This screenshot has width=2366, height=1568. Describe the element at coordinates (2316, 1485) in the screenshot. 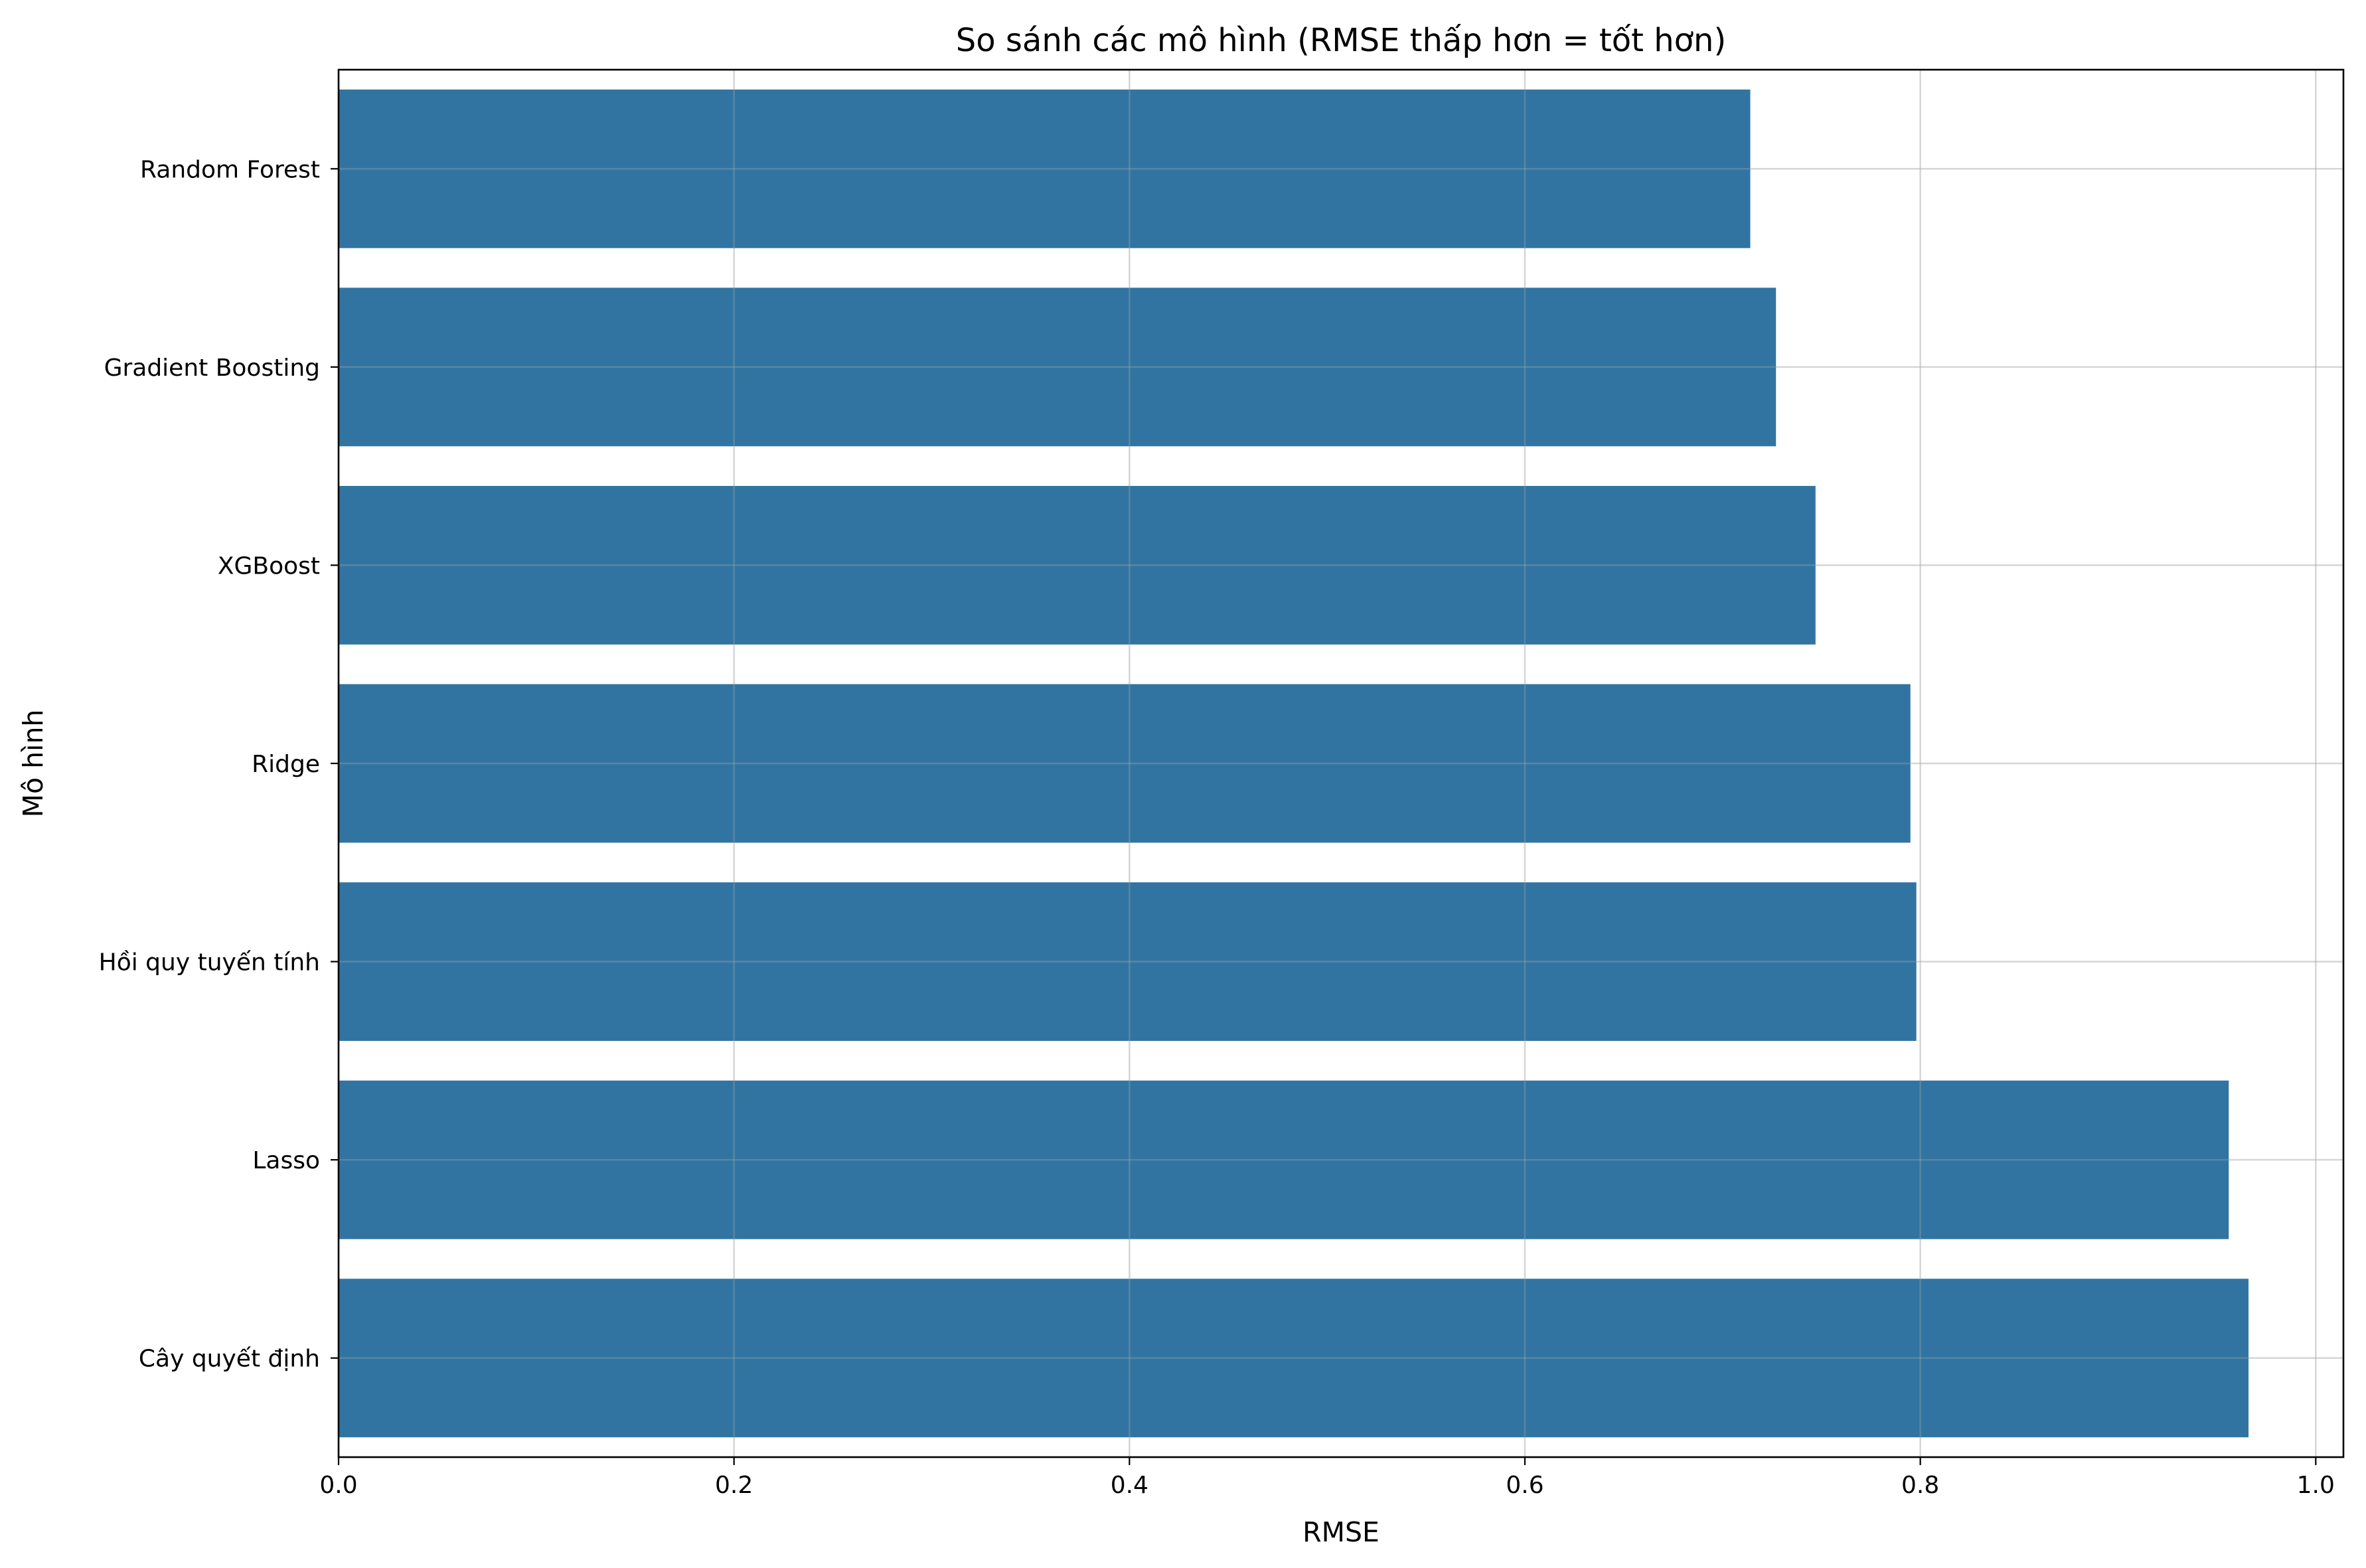

I see `x-tick-label: 1.0` at that location.